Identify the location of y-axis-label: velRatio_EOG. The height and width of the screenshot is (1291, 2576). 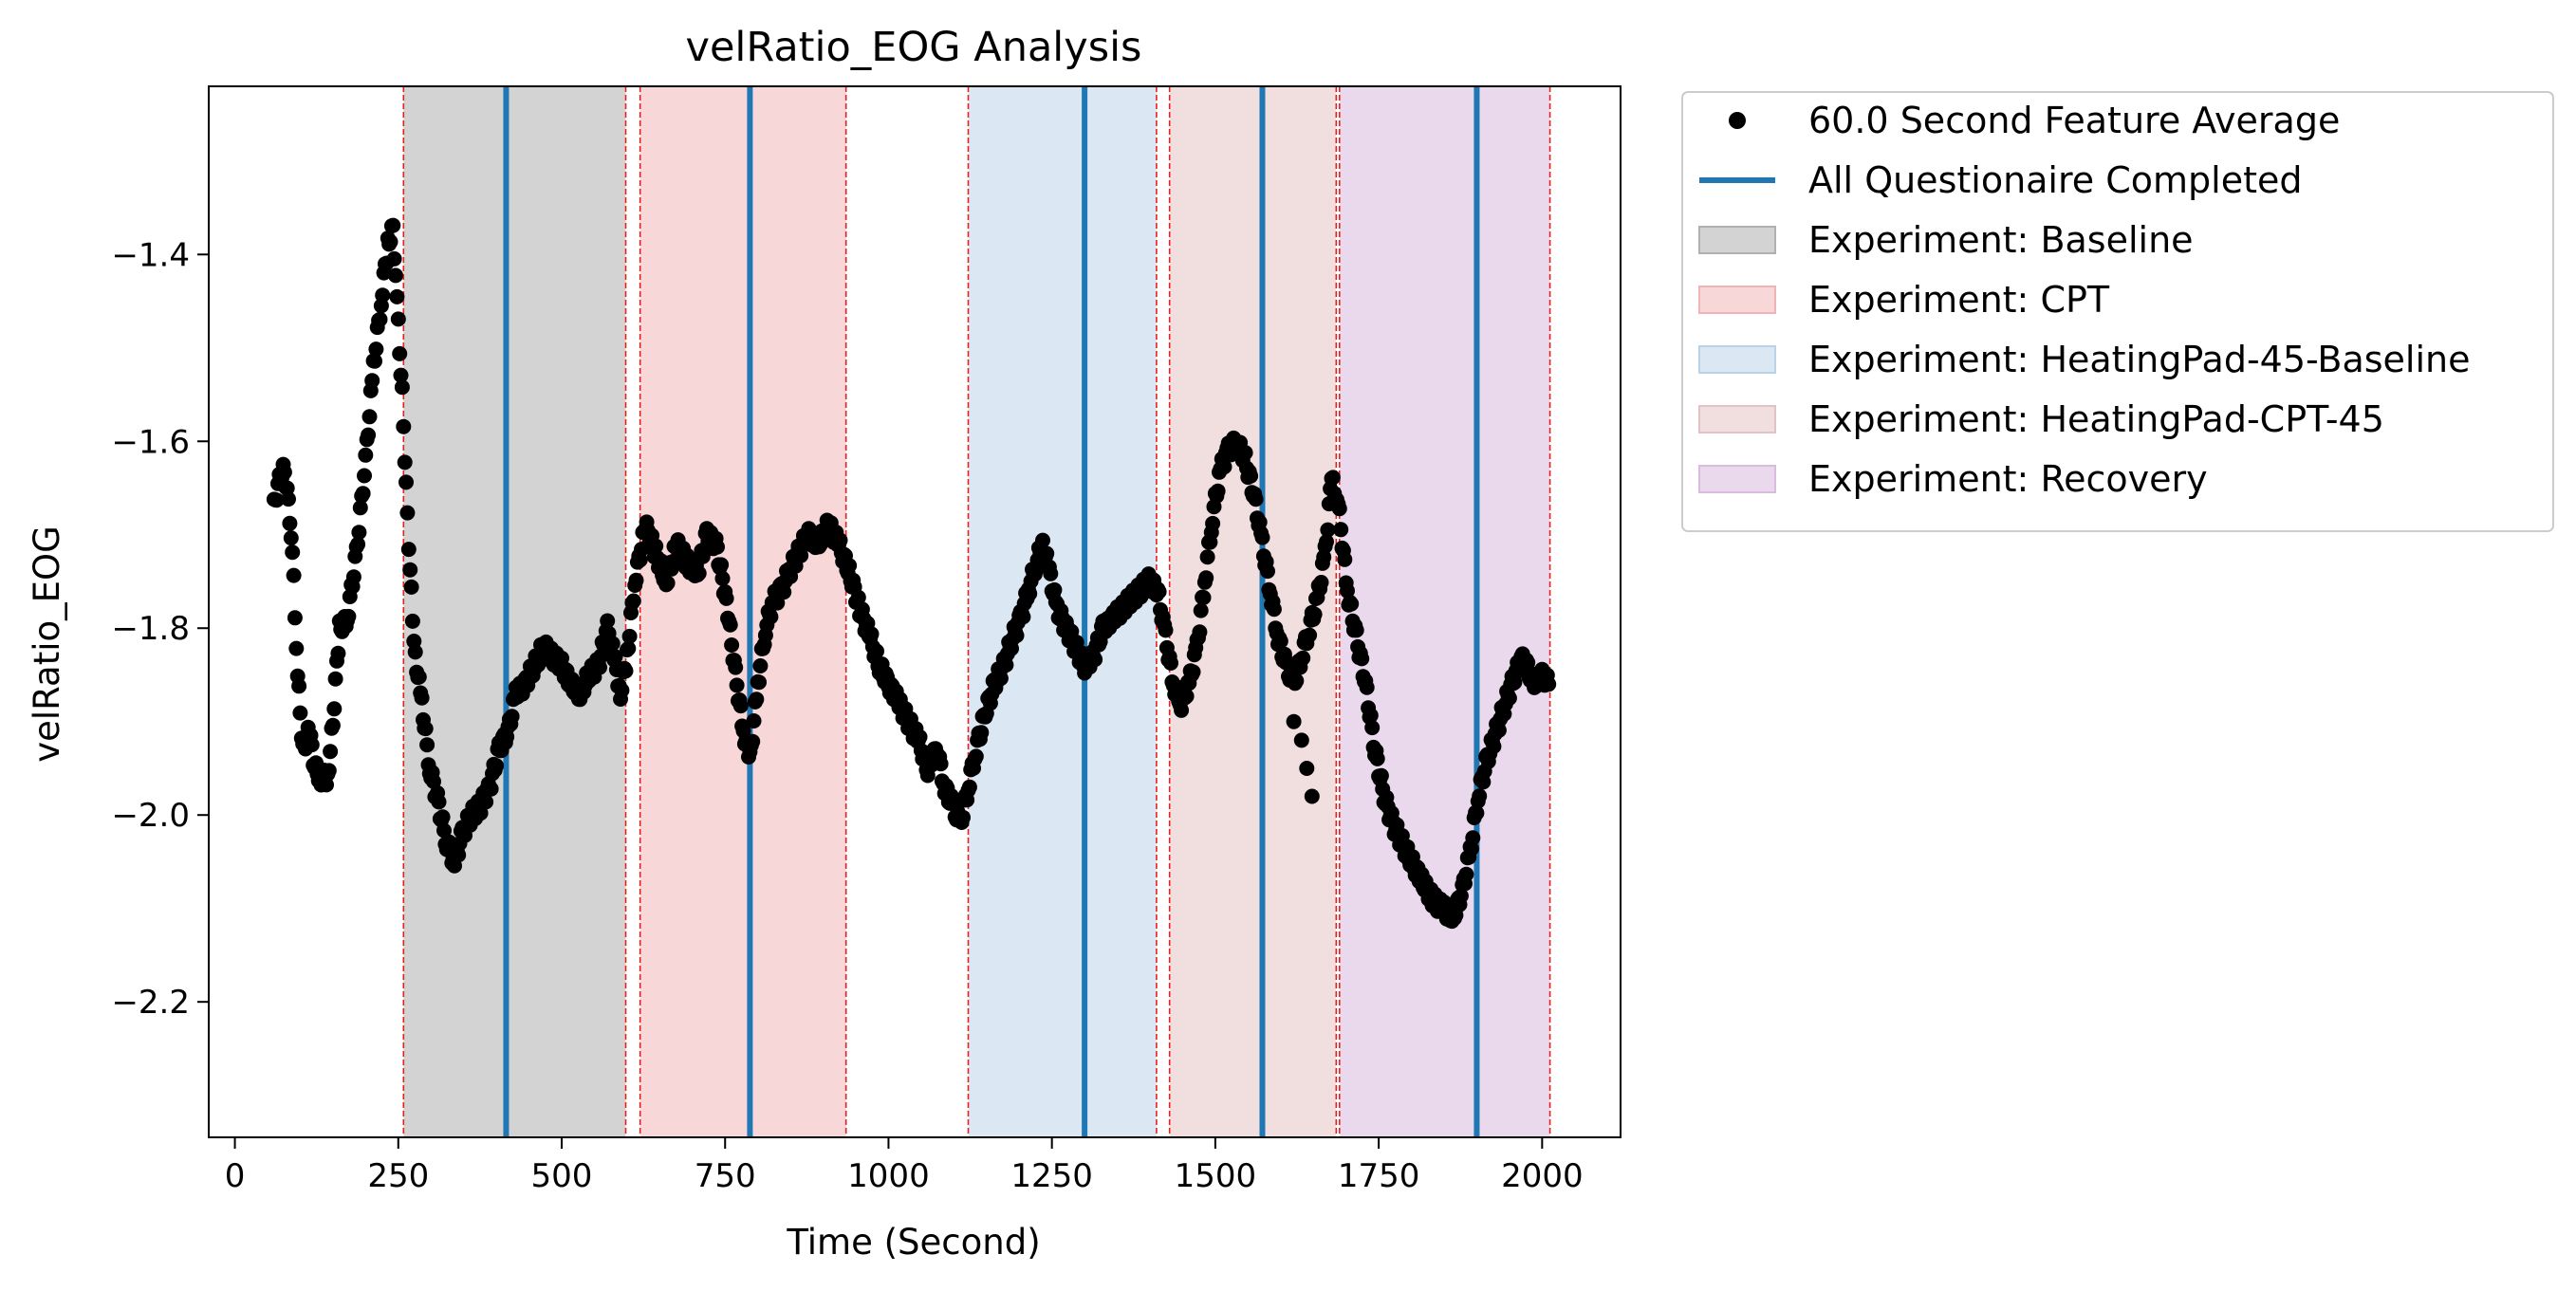
(47, 644).